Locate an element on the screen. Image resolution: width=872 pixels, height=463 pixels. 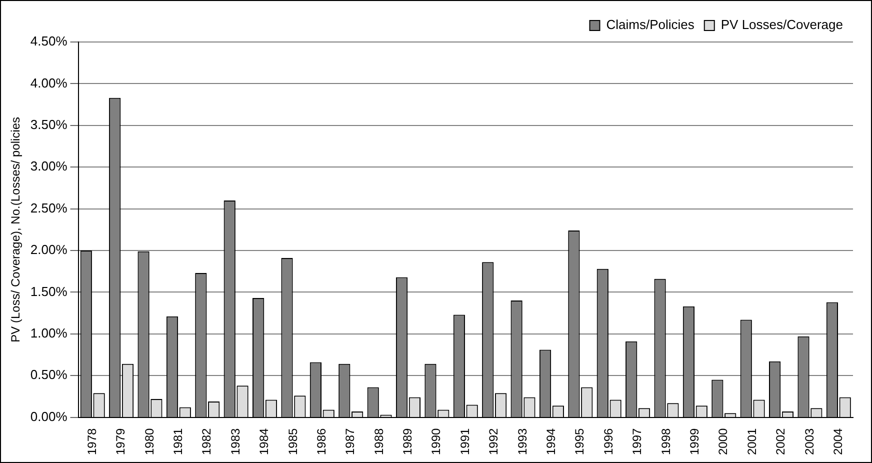
x-tick-label: 2001 is located at coordinates (751, 442).